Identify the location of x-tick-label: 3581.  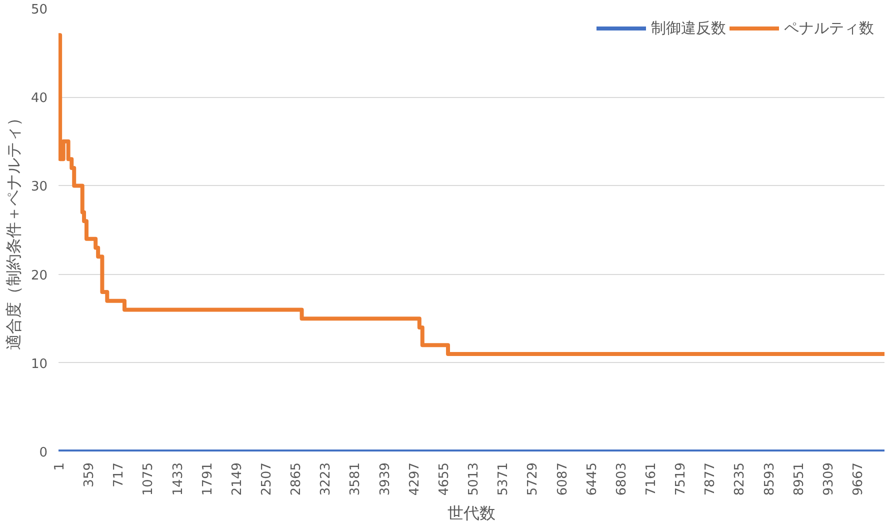
(356, 479).